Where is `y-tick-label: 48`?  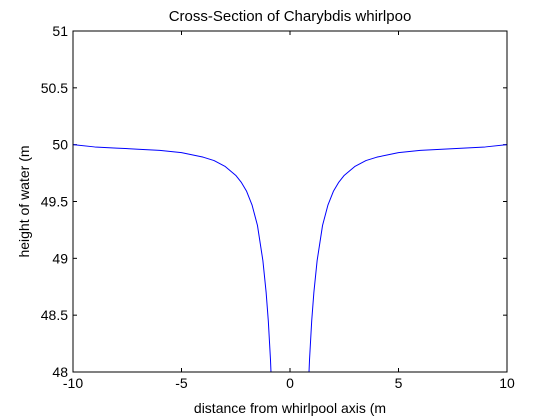 y-tick-label: 48 is located at coordinates (60, 372).